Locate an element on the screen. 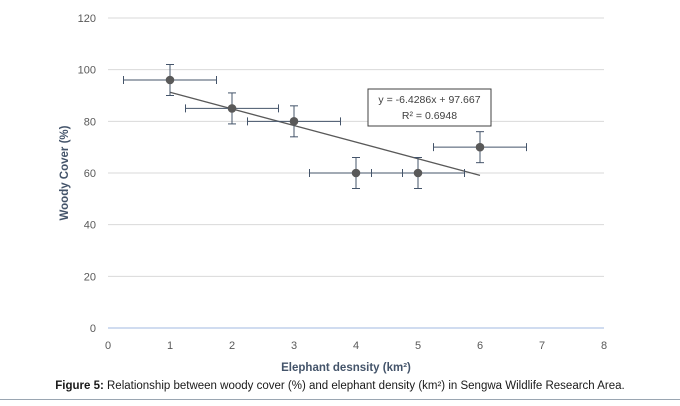 The image size is (680, 406). figure-caption-label: Figure 5: is located at coordinates (79, 386).